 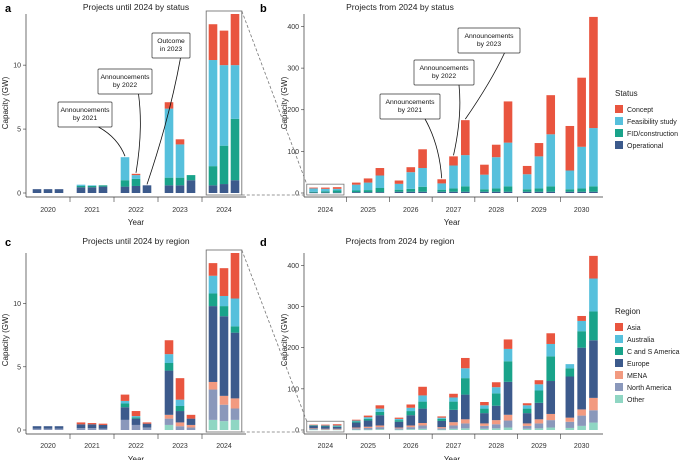 I want to click on zoom-box-a, so click(x=224, y=103).